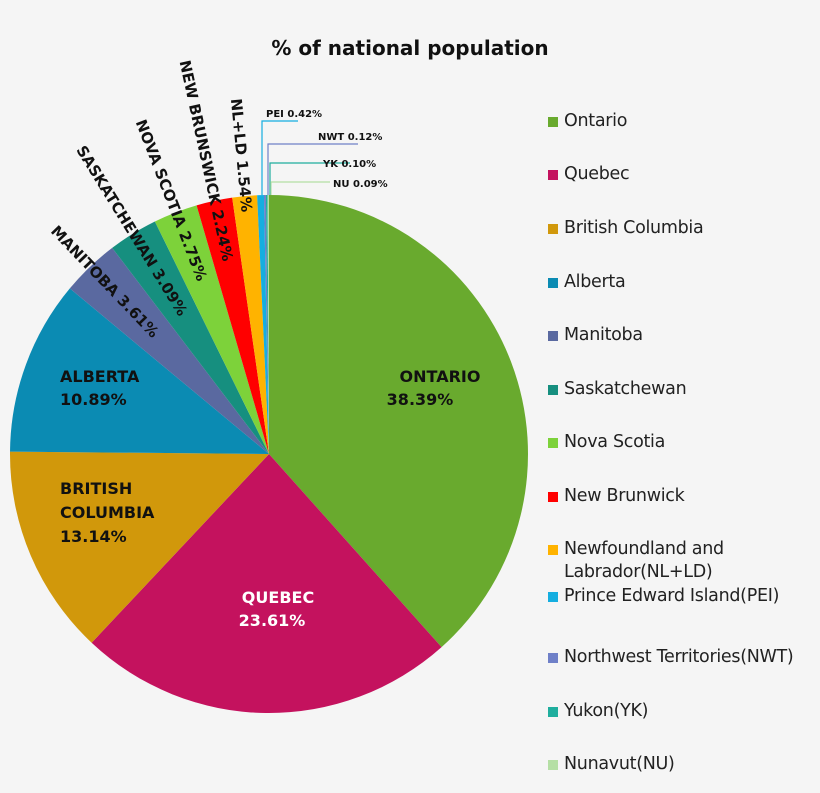  I want to click on legend-label: Nunavut(NU), so click(619, 764).